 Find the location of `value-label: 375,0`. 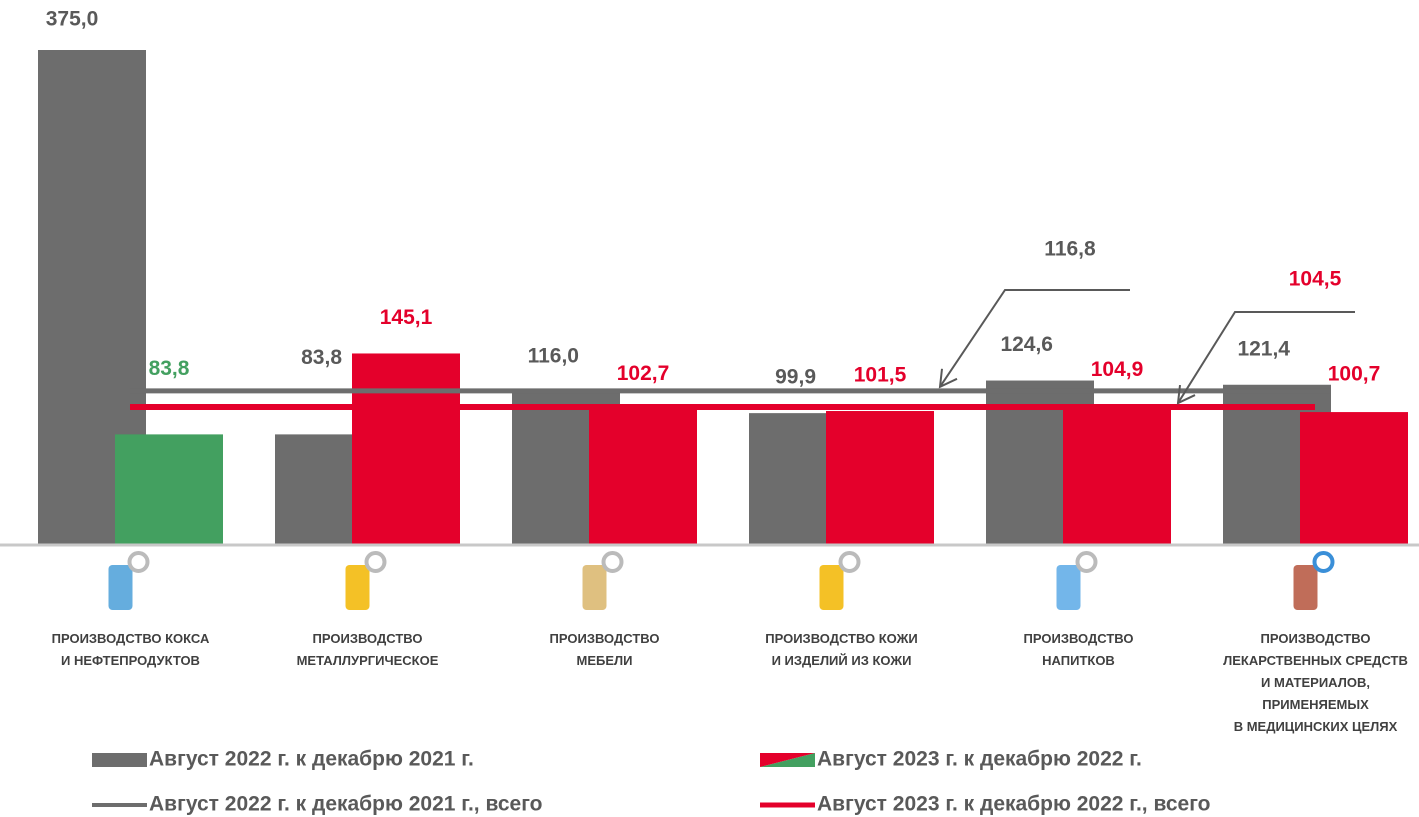

value-label: 375,0 is located at coordinates (72, 19).